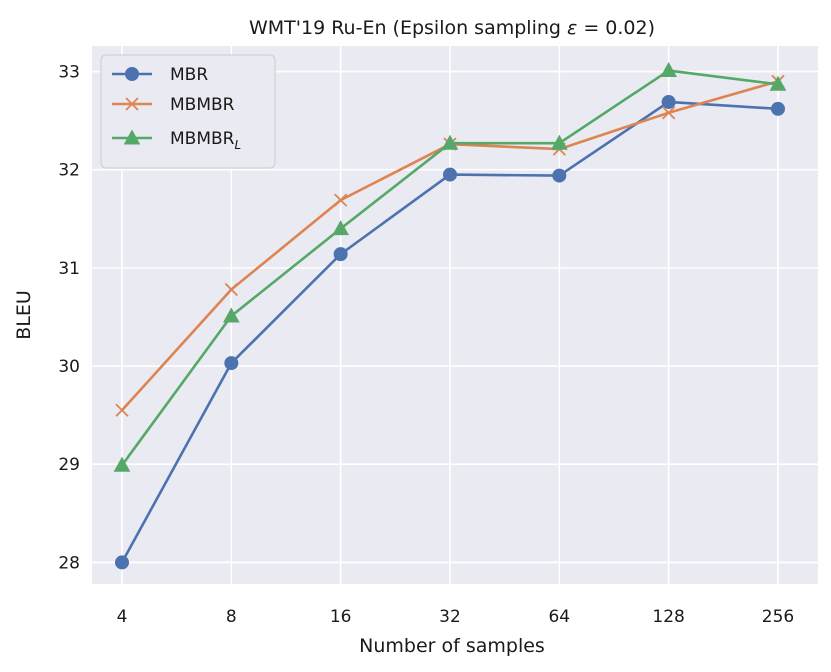  I want to click on chart-title: WMT'19 Ru-En (Epsilon sampling ε = 0.02), so click(452, 28).